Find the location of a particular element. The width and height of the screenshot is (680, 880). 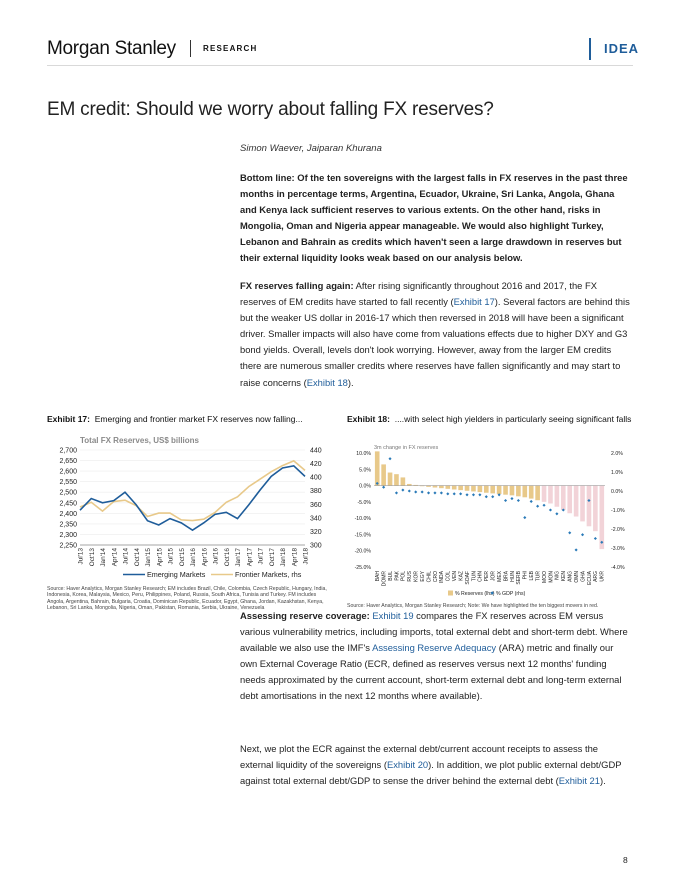

x-tick-label: PAK is located at coordinates (397, 575).